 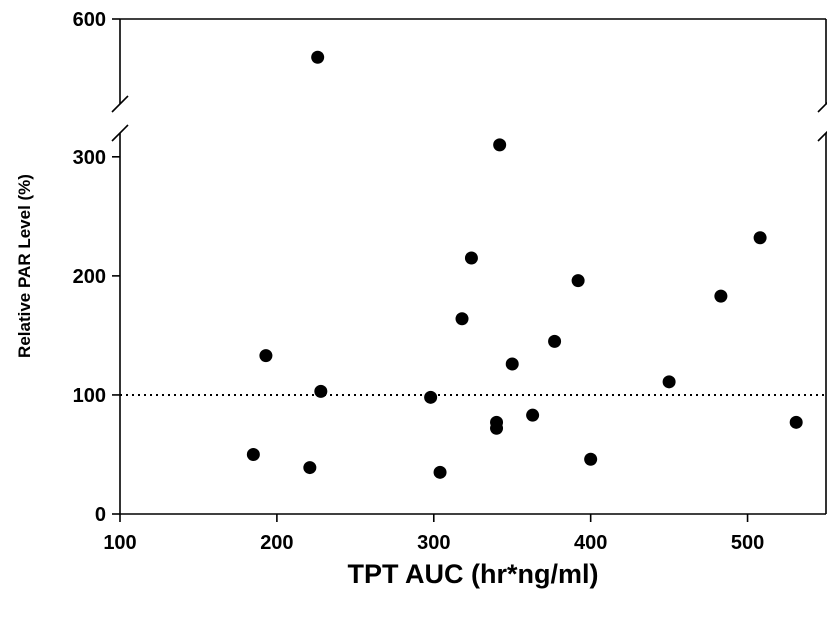 What do you see at coordinates (433, 543) in the screenshot?
I see `x-tick-label: 300` at bounding box center [433, 543].